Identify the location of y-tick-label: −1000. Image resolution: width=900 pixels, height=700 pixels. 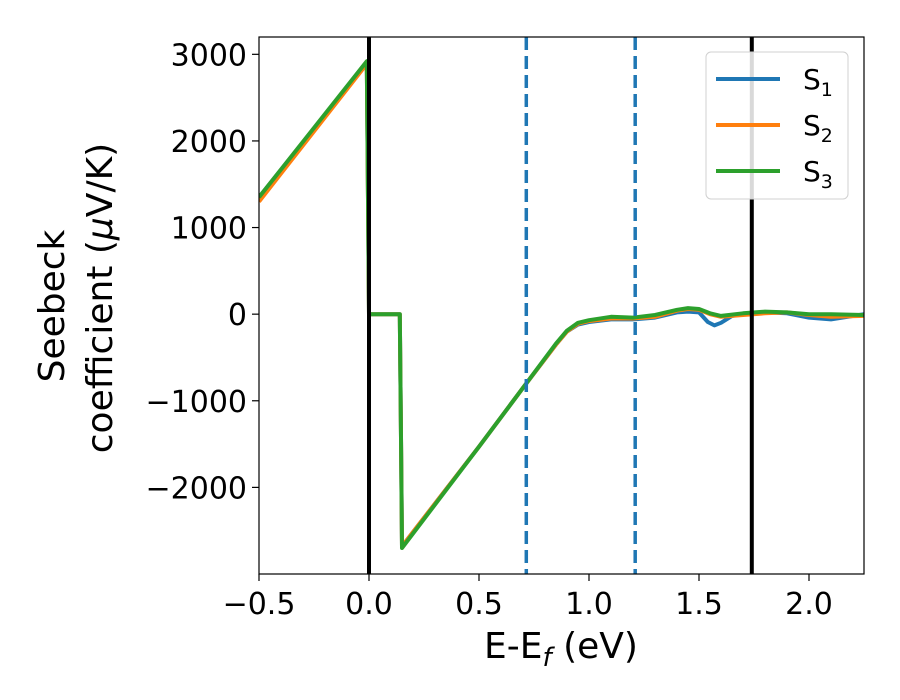
(196, 402).